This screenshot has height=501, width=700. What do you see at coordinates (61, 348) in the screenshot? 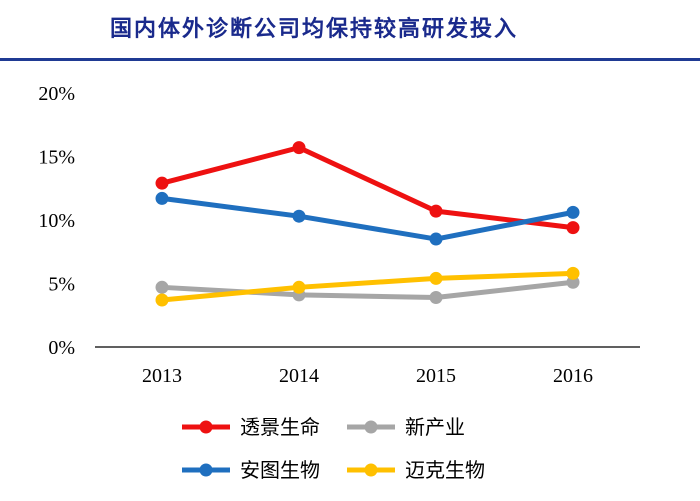
I see `y-tick-label: 0%` at bounding box center [61, 348].